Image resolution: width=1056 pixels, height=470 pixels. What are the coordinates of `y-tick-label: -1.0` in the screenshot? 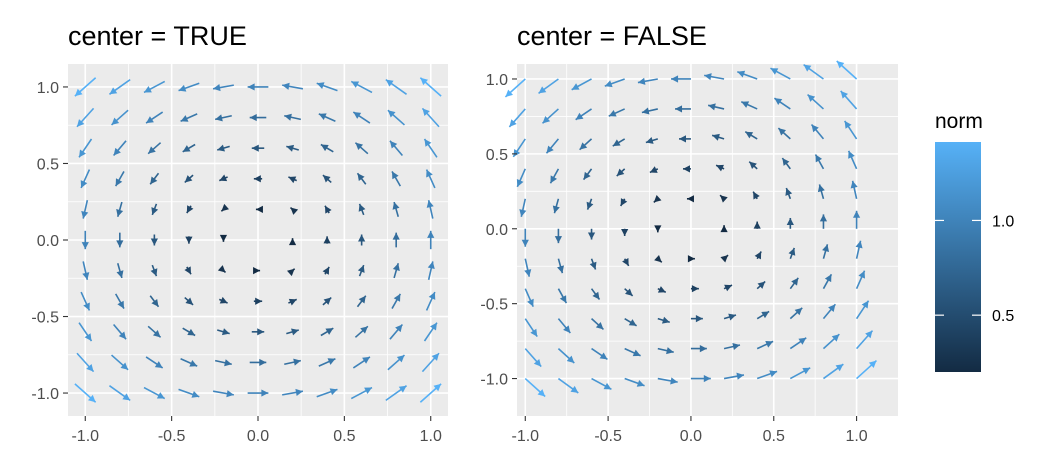 It's located at (494, 380).